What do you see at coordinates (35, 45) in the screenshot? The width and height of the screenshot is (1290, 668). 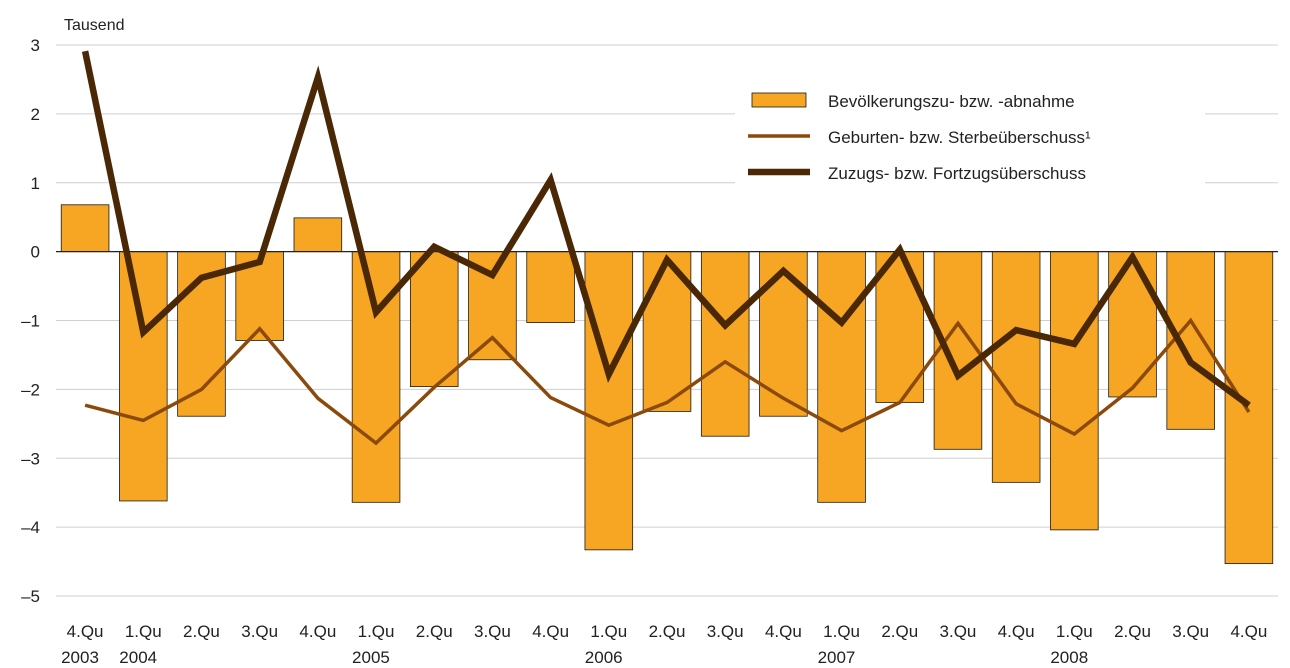 I see `y-tick-label: 3` at bounding box center [35, 45].